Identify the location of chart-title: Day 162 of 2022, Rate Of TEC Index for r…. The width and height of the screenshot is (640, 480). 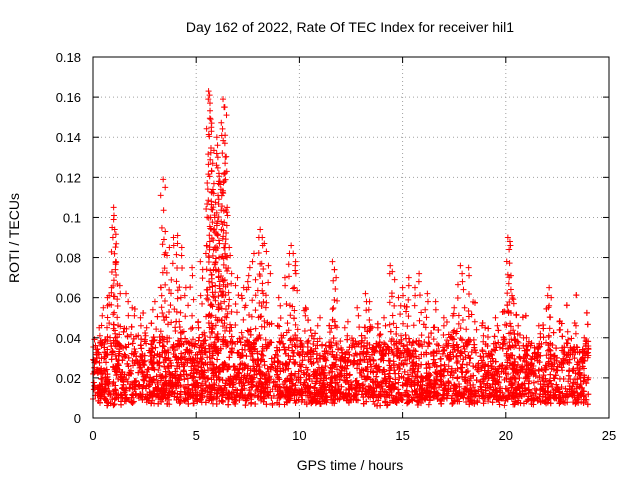
(350, 27).